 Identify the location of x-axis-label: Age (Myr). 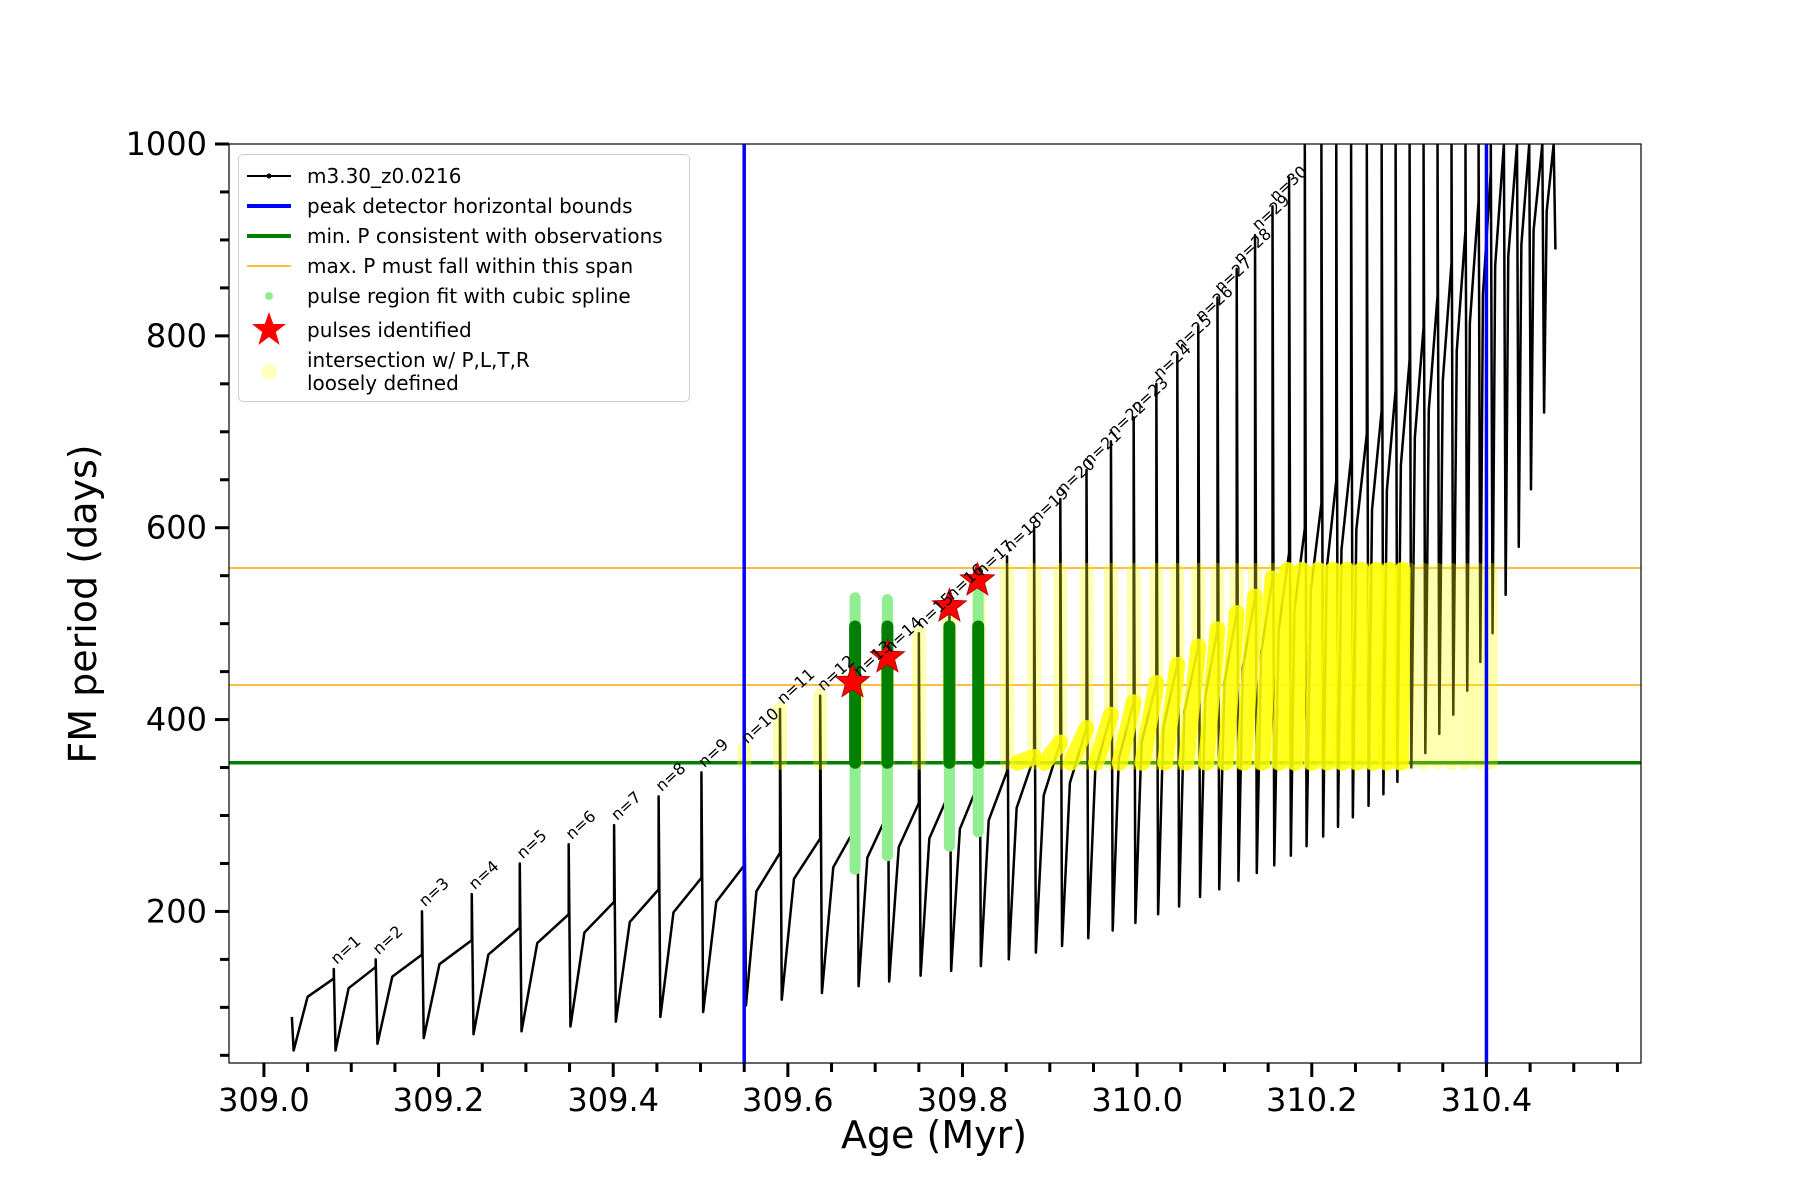
(934, 1135).